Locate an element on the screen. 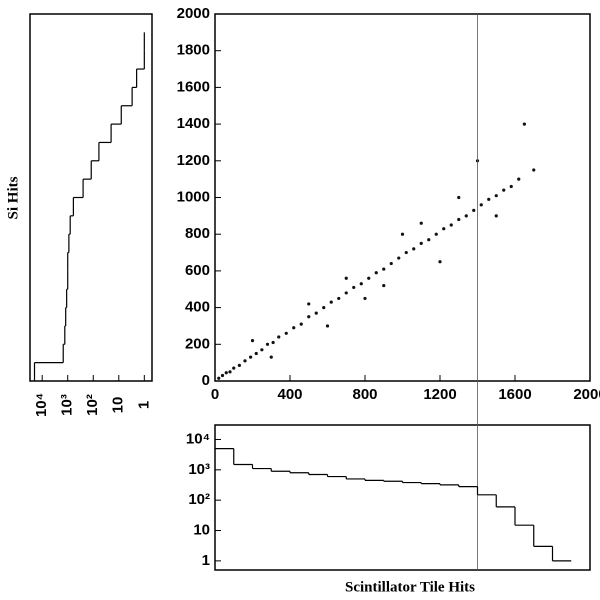 The image size is (600, 600). y-tick-label: 1 is located at coordinates (206, 560).